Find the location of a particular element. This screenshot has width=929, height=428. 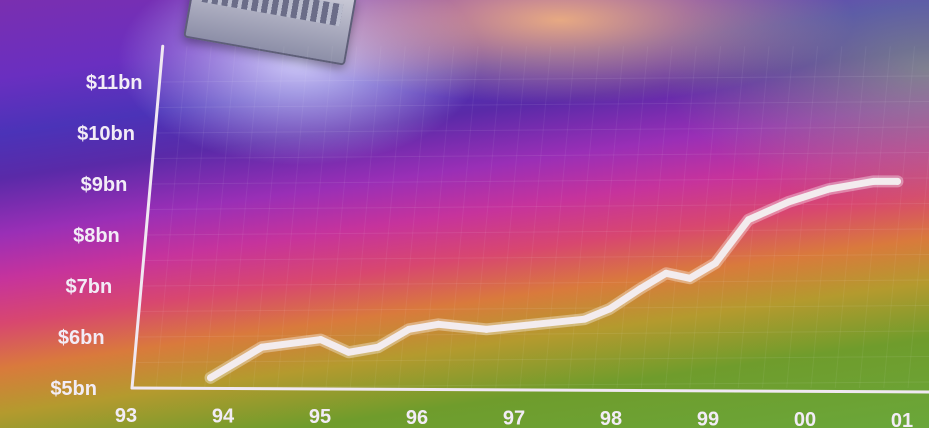

x-tick-label: 93 is located at coordinates (126, 416).